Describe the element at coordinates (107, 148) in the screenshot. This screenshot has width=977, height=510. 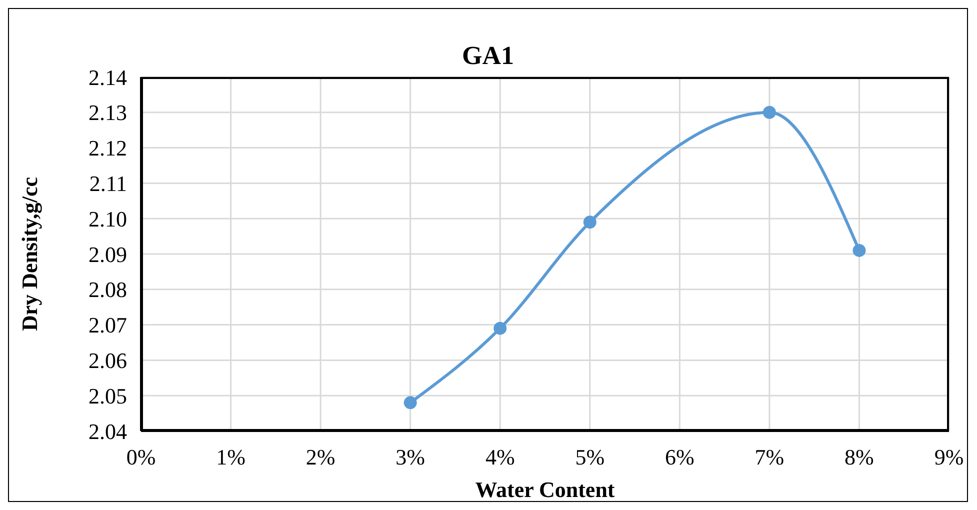
I see `y-tick-label: 2.12` at that location.